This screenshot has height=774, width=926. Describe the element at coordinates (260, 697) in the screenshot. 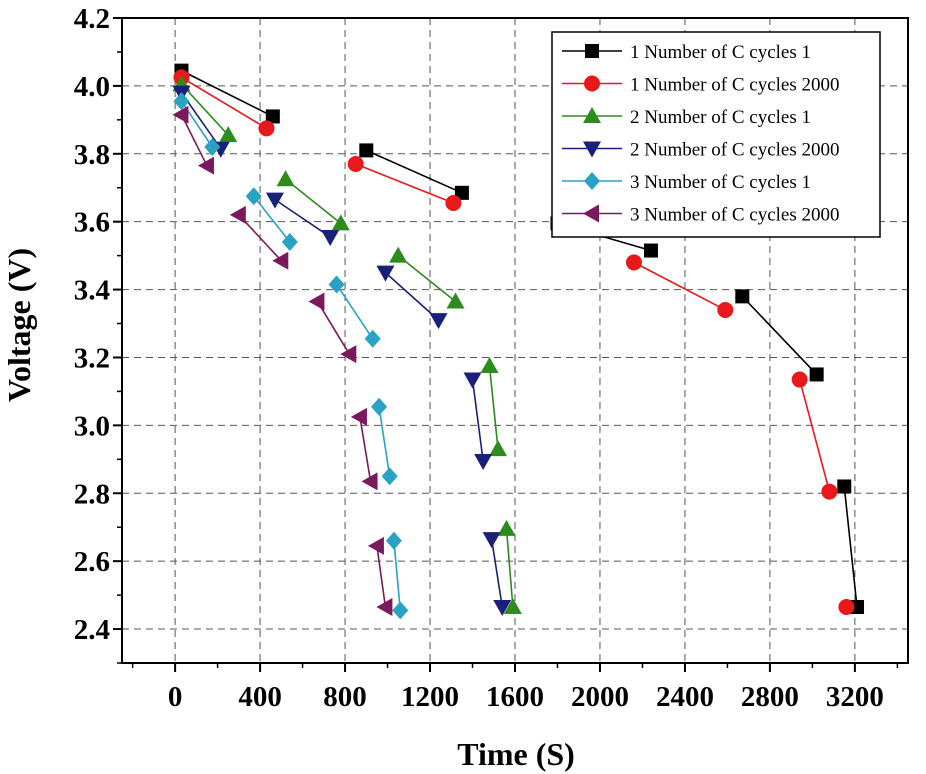

I see `x-tick-label: 400` at that location.